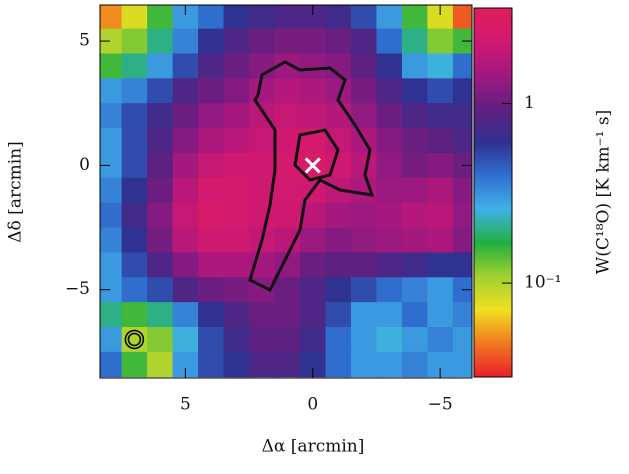 The image size is (629, 474). What do you see at coordinates (84, 41) in the screenshot?
I see `y-tick-label: 5` at bounding box center [84, 41].